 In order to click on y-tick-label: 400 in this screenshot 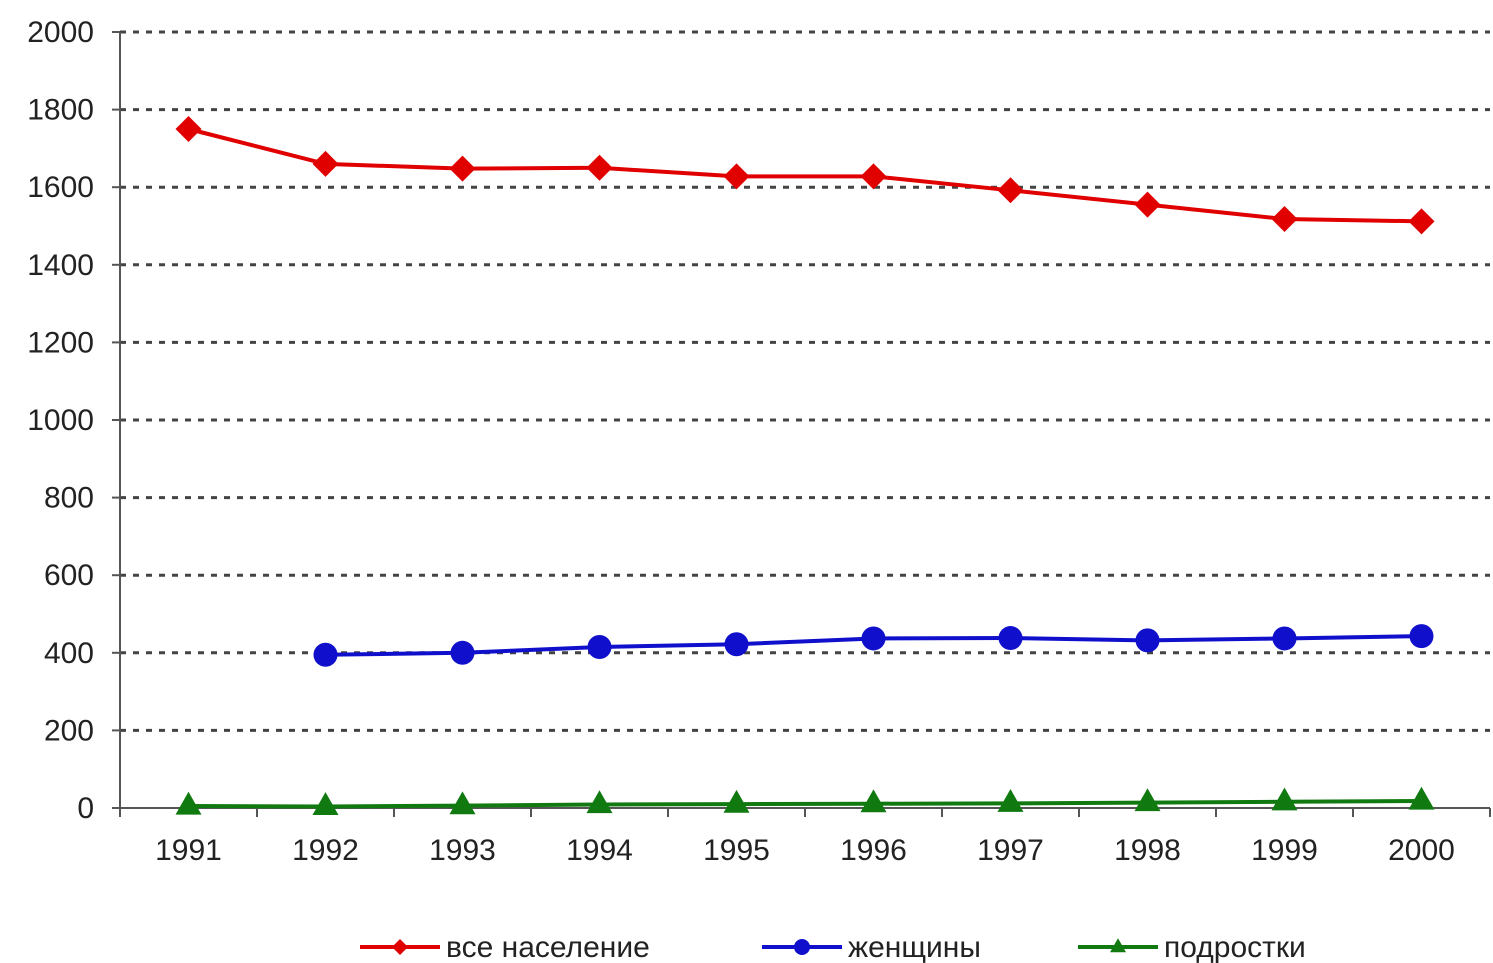, I will do `click(69, 653)`.